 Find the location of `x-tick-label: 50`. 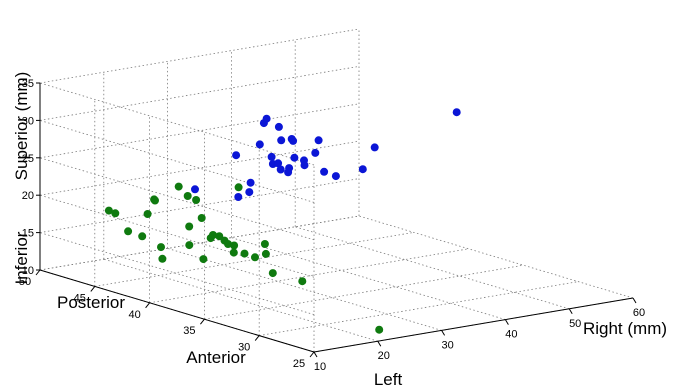

x-tick-label: 50 is located at coordinates (575, 324).